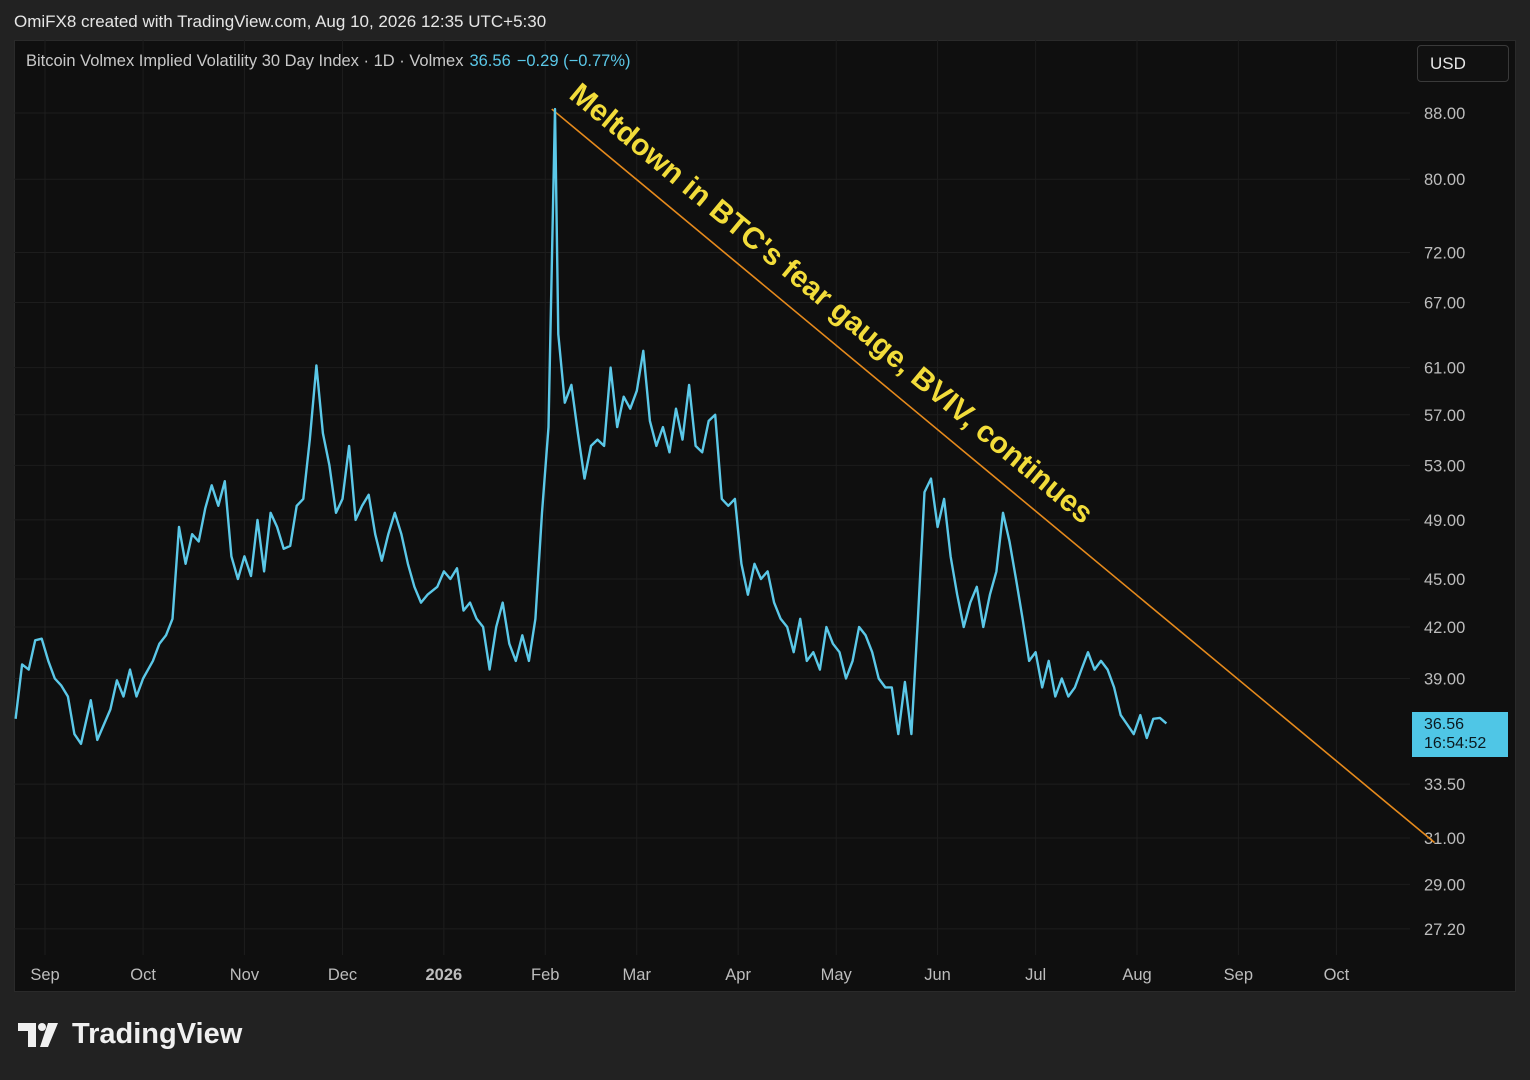 This screenshot has width=1530, height=1080. What do you see at coordinates (637, 975) in the screenshot?
I see `x-tick-label: Mar` at bounding box center [637, 975].